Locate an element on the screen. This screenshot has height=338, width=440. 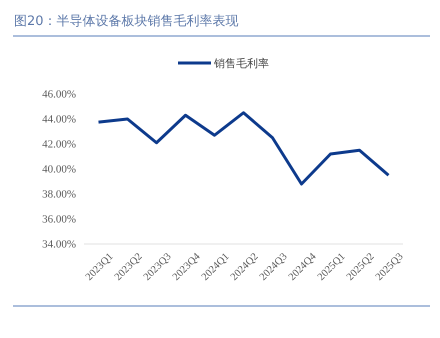
legend-label: 销售毛利率 is located at coordinates (241, 63).